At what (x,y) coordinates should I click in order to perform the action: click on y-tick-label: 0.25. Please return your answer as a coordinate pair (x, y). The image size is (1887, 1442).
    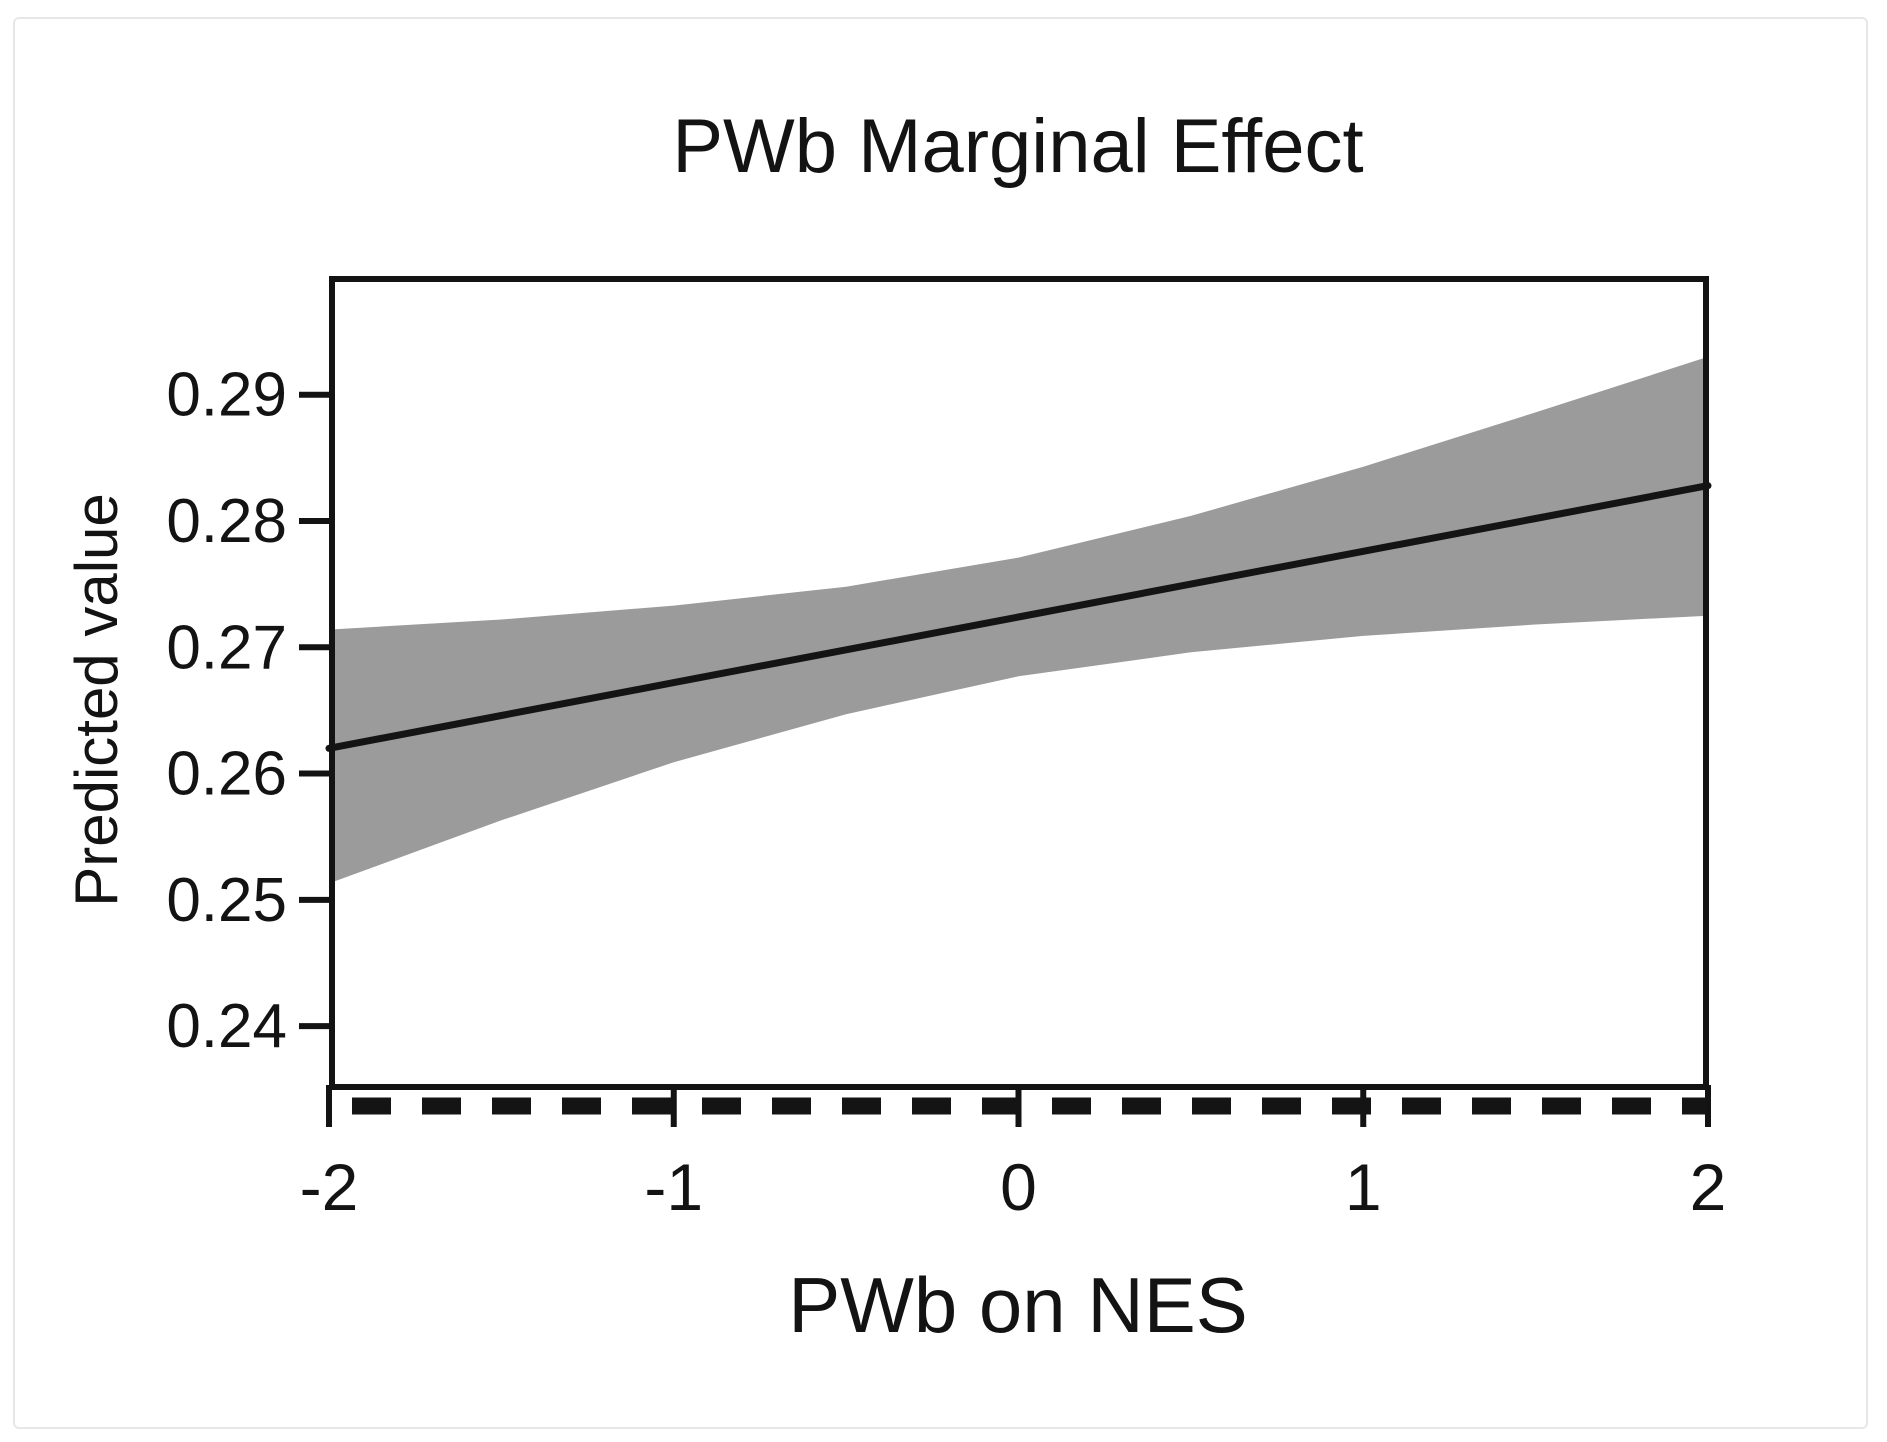
    Looking at the image, I should click on (226, 900).